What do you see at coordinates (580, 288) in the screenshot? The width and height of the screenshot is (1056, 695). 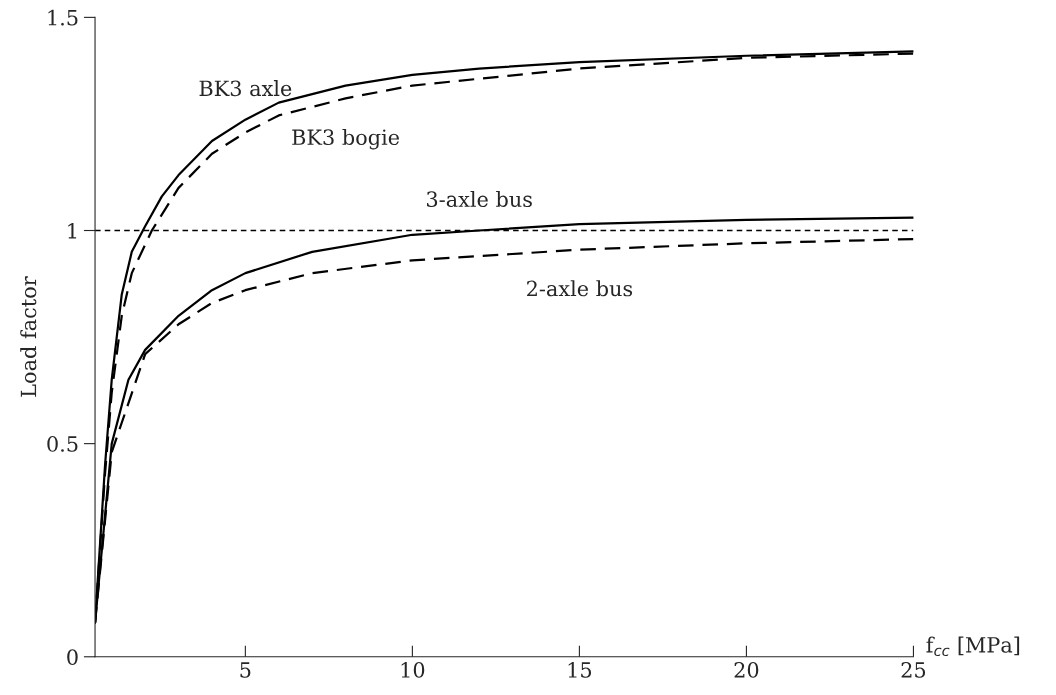 I see `series-label: 2-axle bus` at bounding box center [580, 288].